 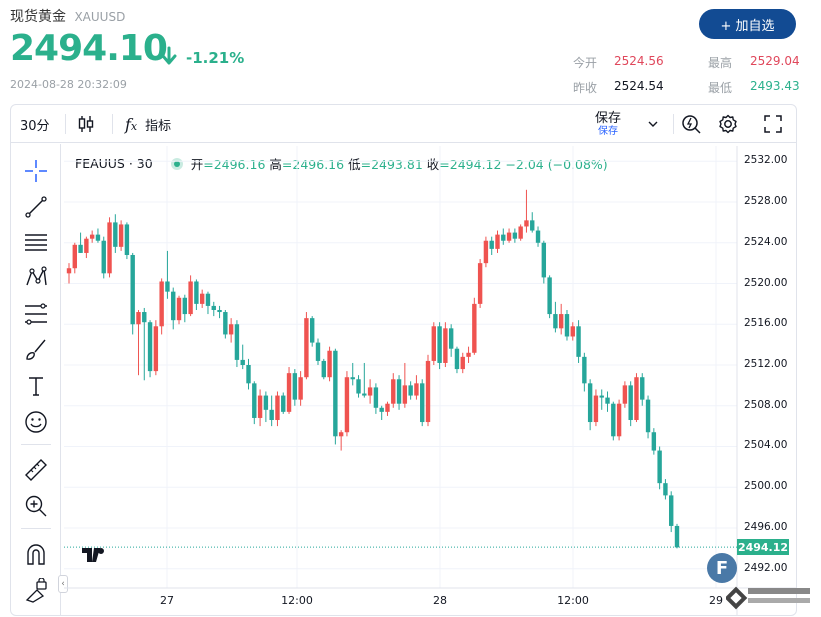 What do you see at coordinates (63, 584) in the screenshot?
I see `collapse-toolbar-button: ‹` at bounding box center [63, 584].